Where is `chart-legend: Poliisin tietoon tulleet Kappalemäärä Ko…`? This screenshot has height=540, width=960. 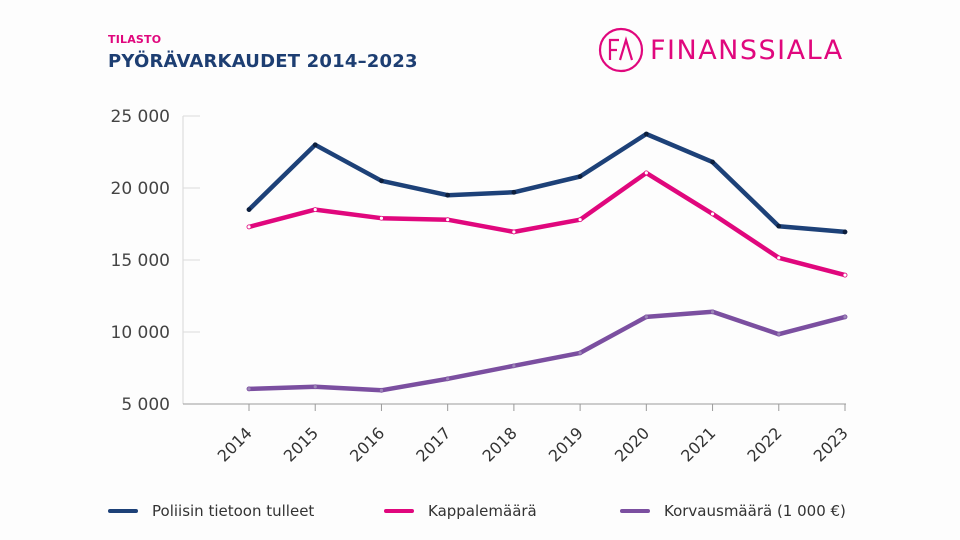 chart-legend: Poliisin tietoon tulleet Kappalemäärä Ko… is located at coordinates (488, 514).